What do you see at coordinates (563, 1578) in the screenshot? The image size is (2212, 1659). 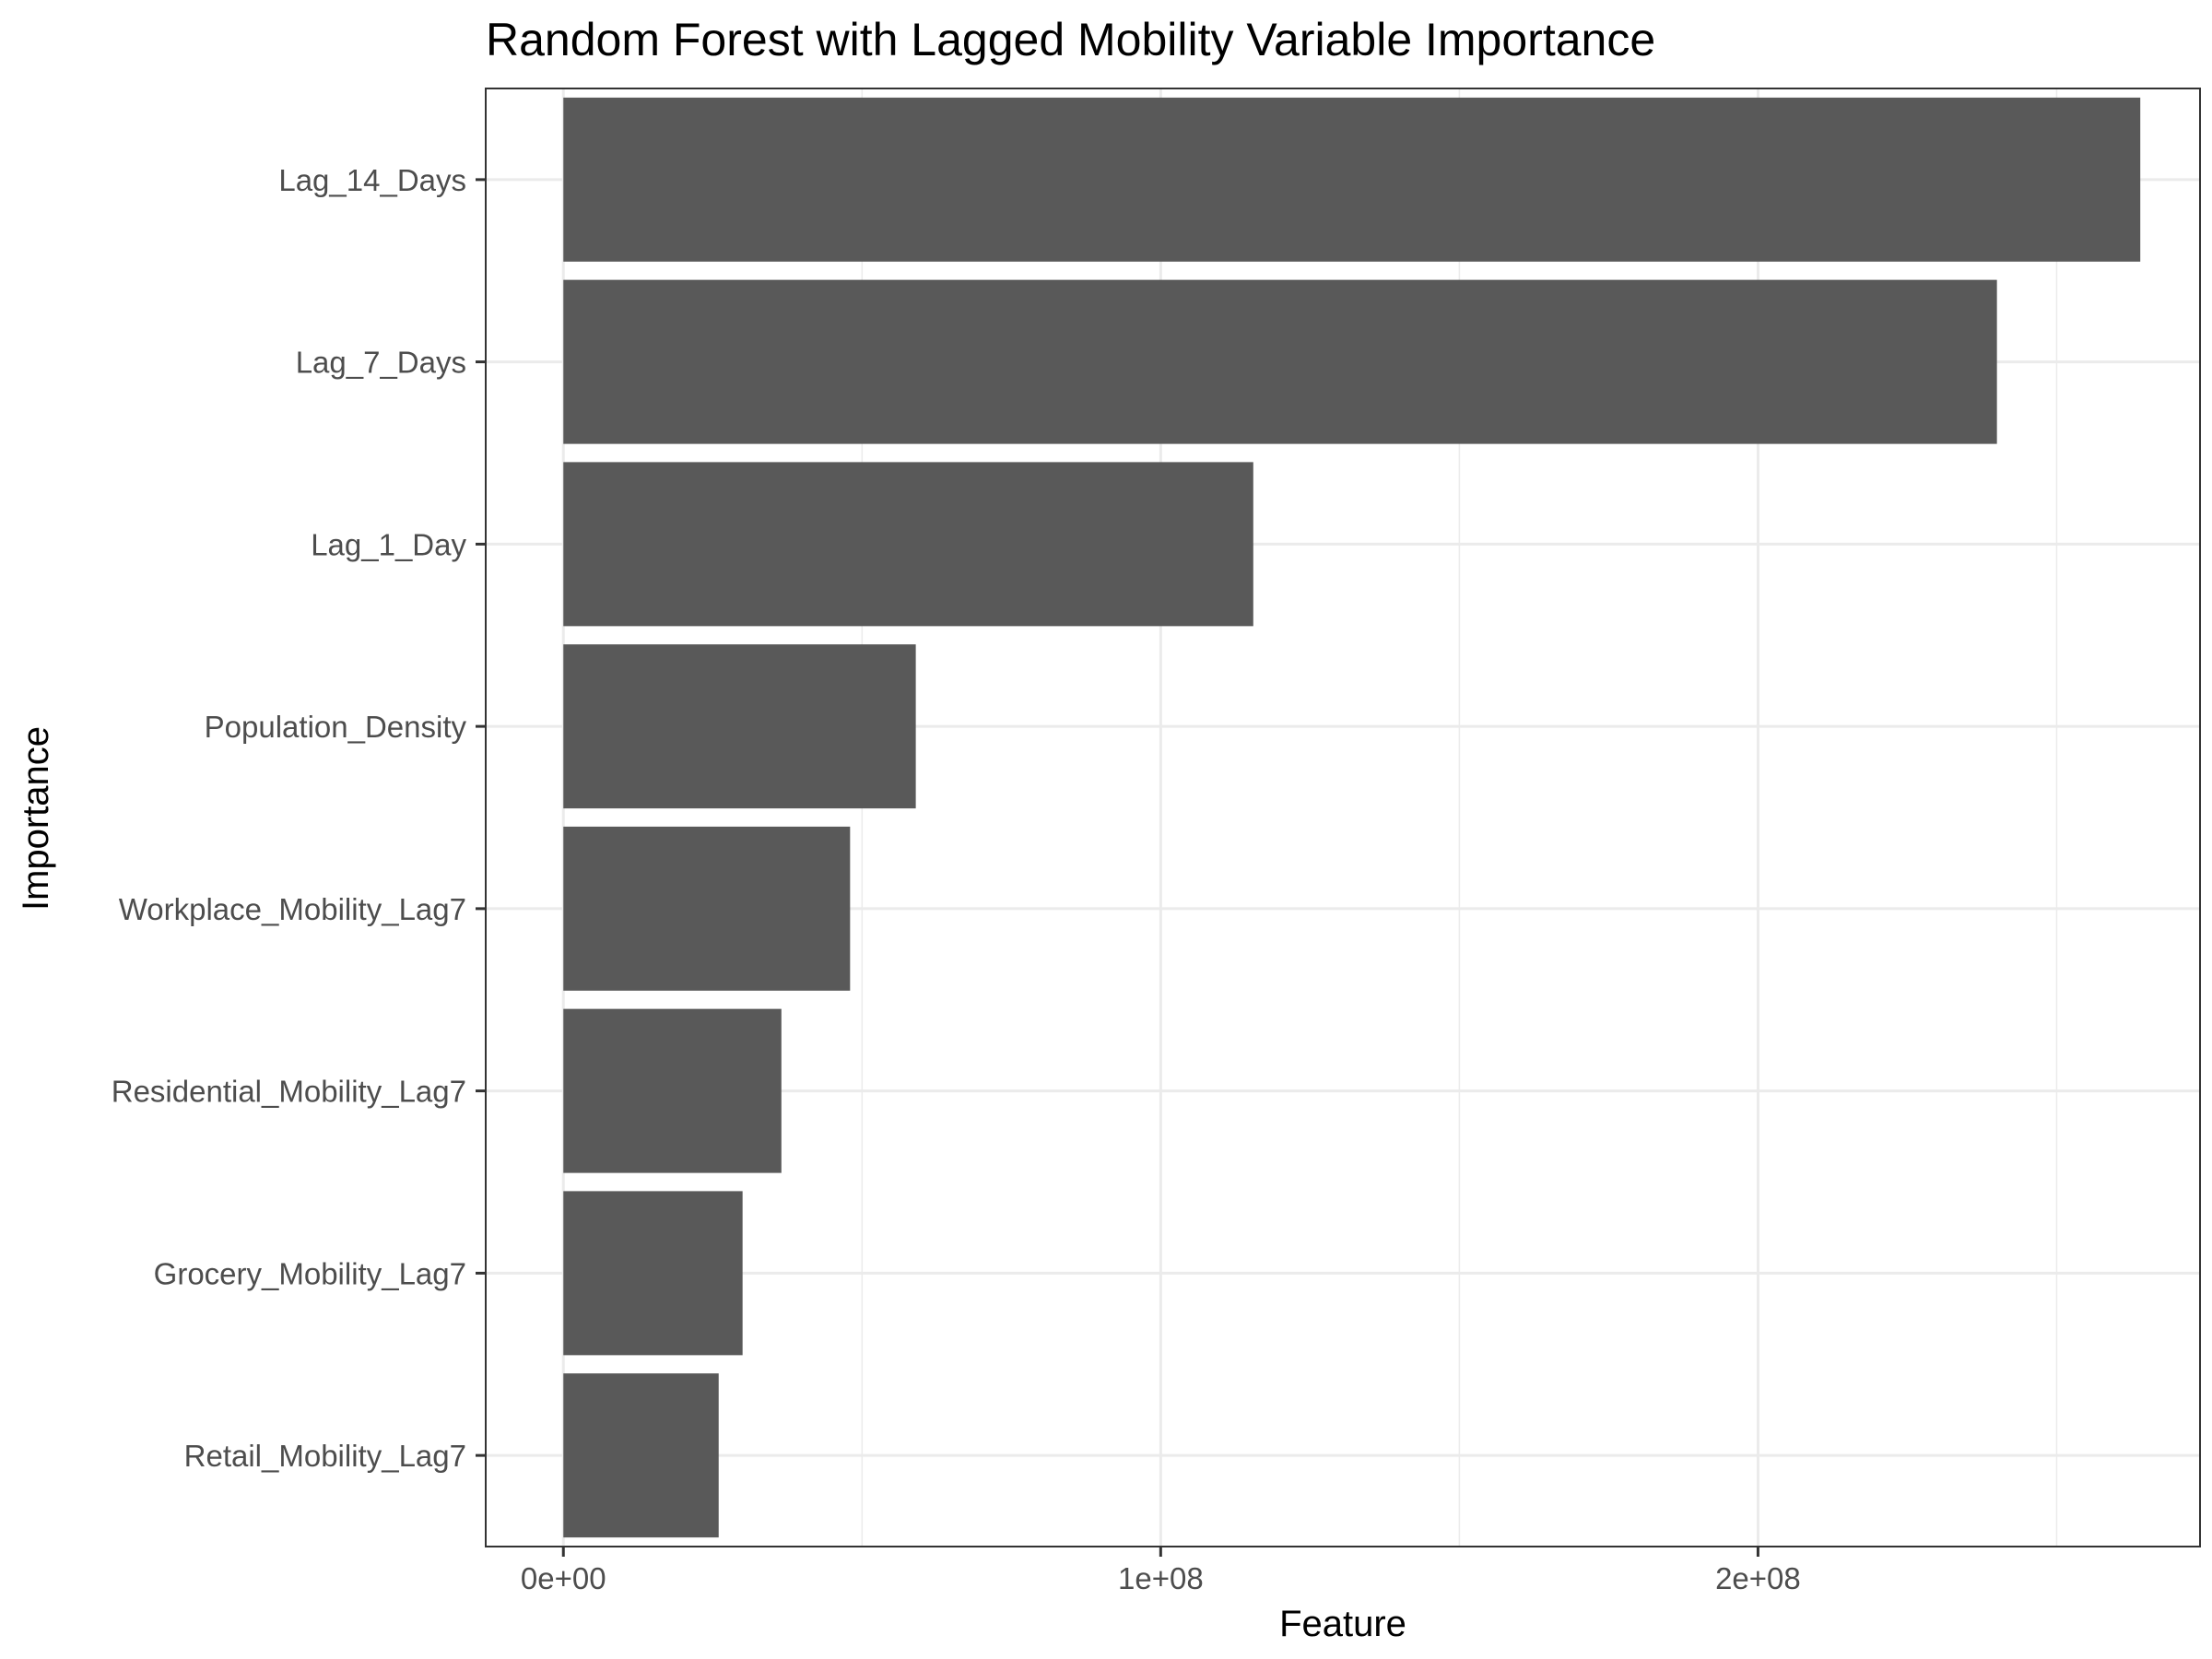 I see `x-tick-label: 0e+00` at bounding box center [563, 1578].